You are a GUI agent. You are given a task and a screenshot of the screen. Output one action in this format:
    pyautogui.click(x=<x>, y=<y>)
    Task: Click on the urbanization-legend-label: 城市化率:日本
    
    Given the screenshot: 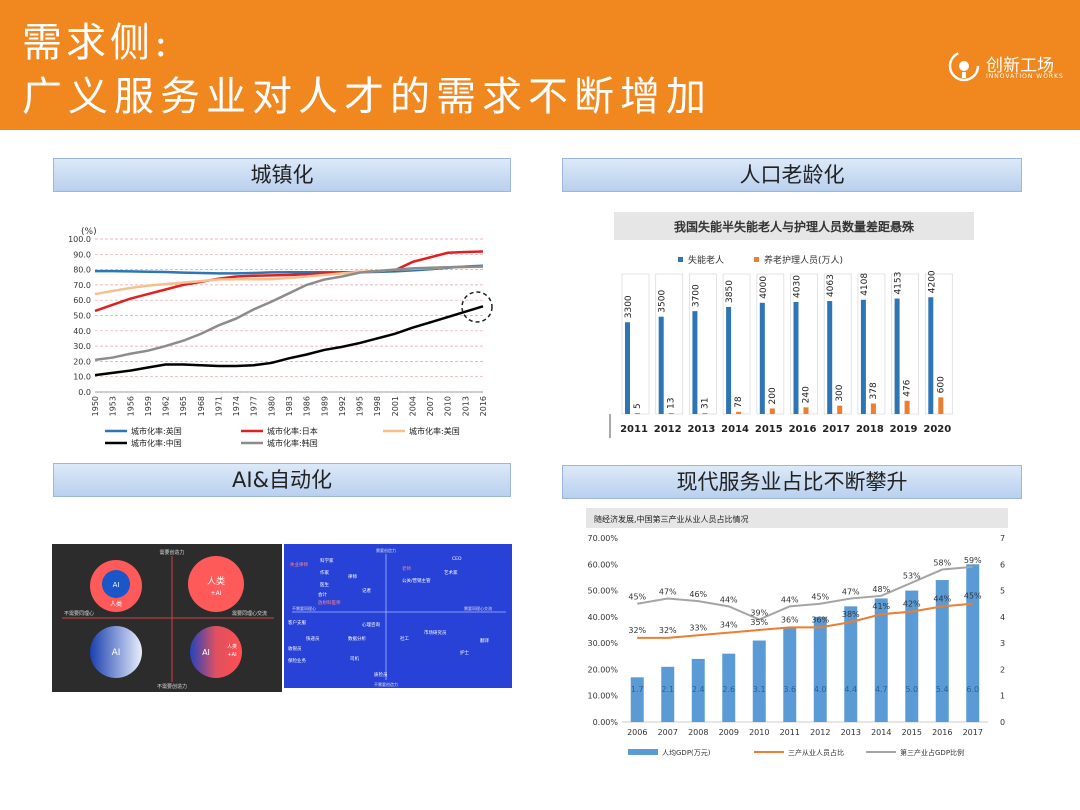 What is the action you would take?
    pyautogui.click(x=292, y=431)
    